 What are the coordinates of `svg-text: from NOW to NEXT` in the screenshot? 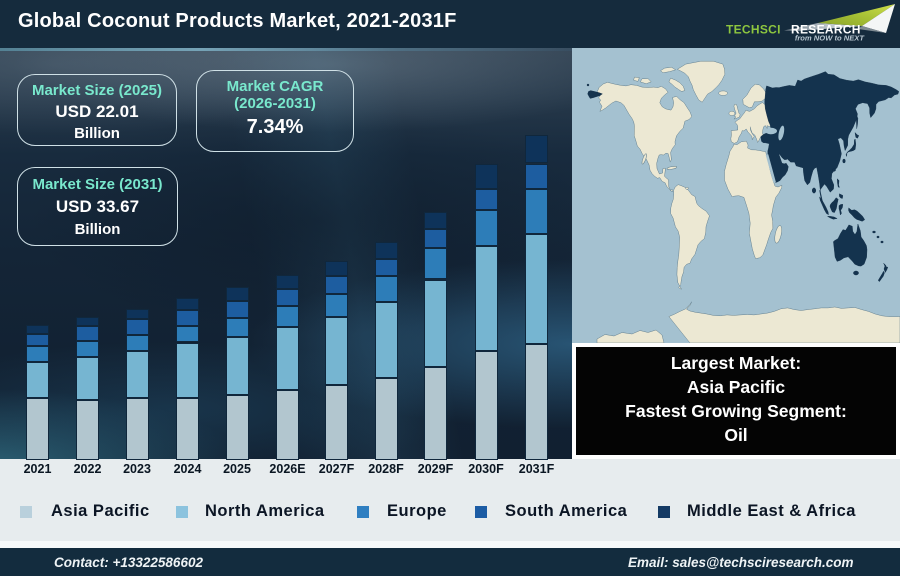 It's located at (830, 38).